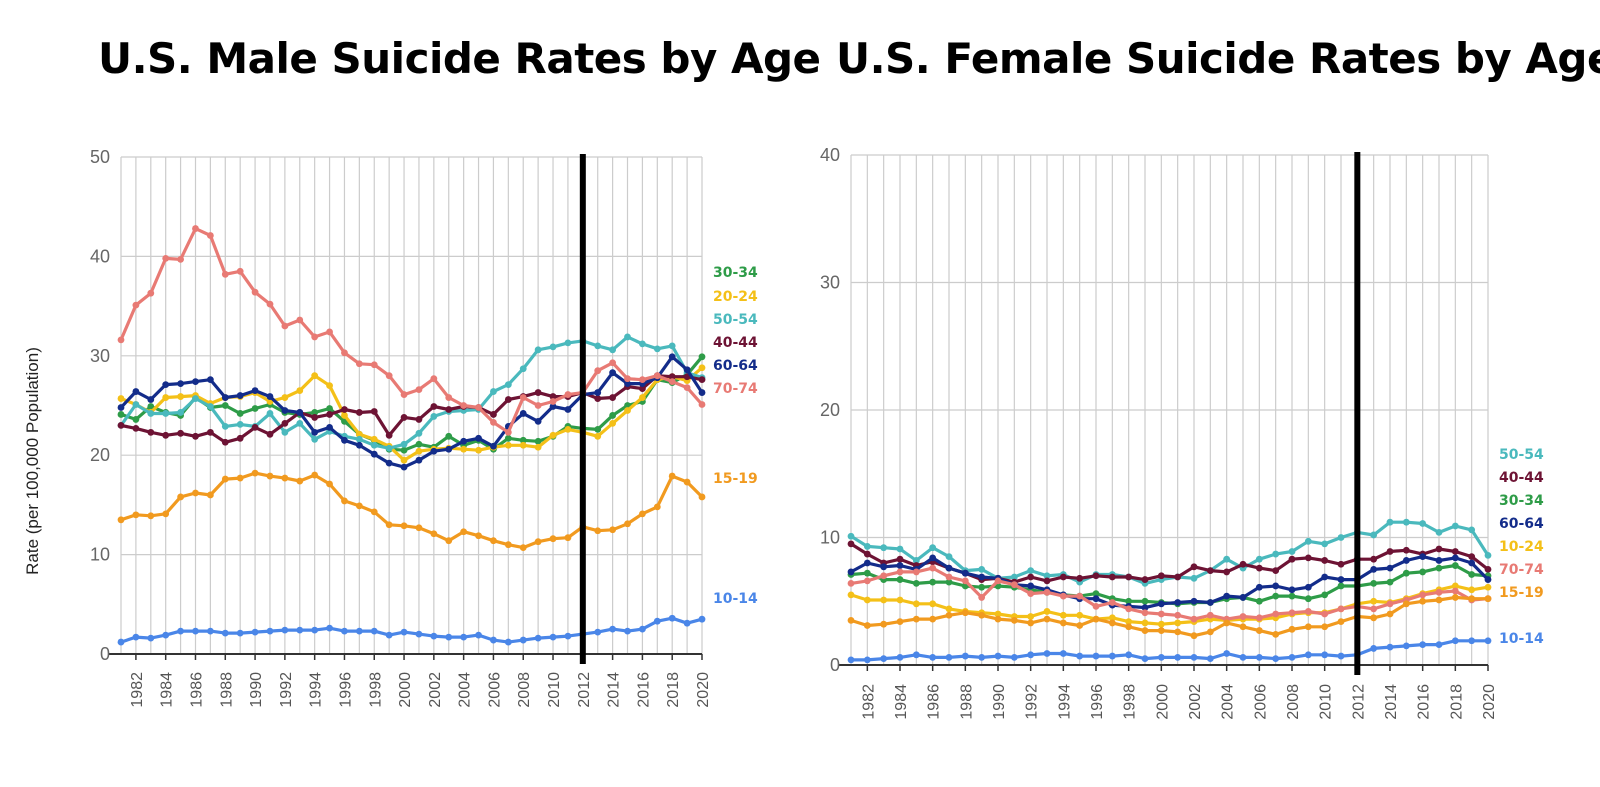  What do you see at coordinates (411, 409) in the screenshot?
I see `male-series-line` at bounding box center [411, 409].